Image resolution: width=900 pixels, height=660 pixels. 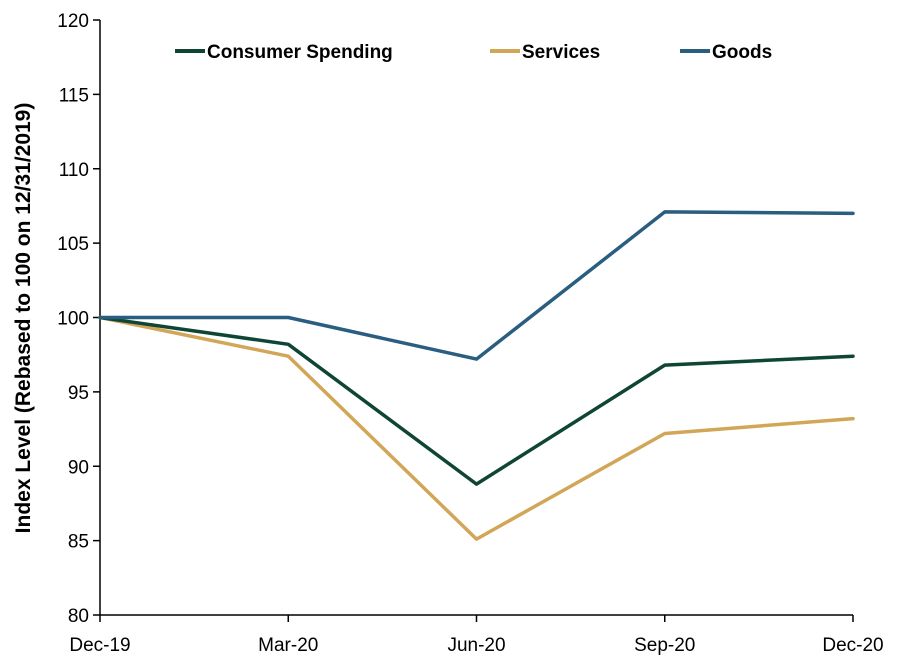 What do you see at coordinates (852, 645) in the screenshot?
I see `x-tick-label: Dec-20` at bounding box center [852, 645].